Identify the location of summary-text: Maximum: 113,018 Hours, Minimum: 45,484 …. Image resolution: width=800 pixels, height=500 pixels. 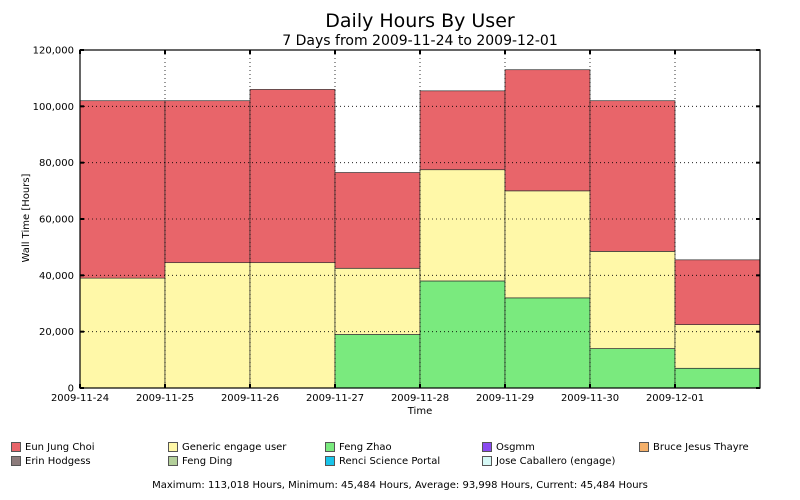
(400, 485).